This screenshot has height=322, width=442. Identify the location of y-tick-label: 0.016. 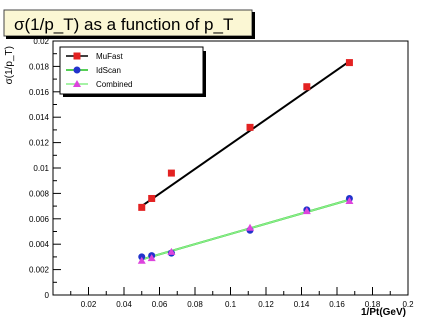
(39, 92).